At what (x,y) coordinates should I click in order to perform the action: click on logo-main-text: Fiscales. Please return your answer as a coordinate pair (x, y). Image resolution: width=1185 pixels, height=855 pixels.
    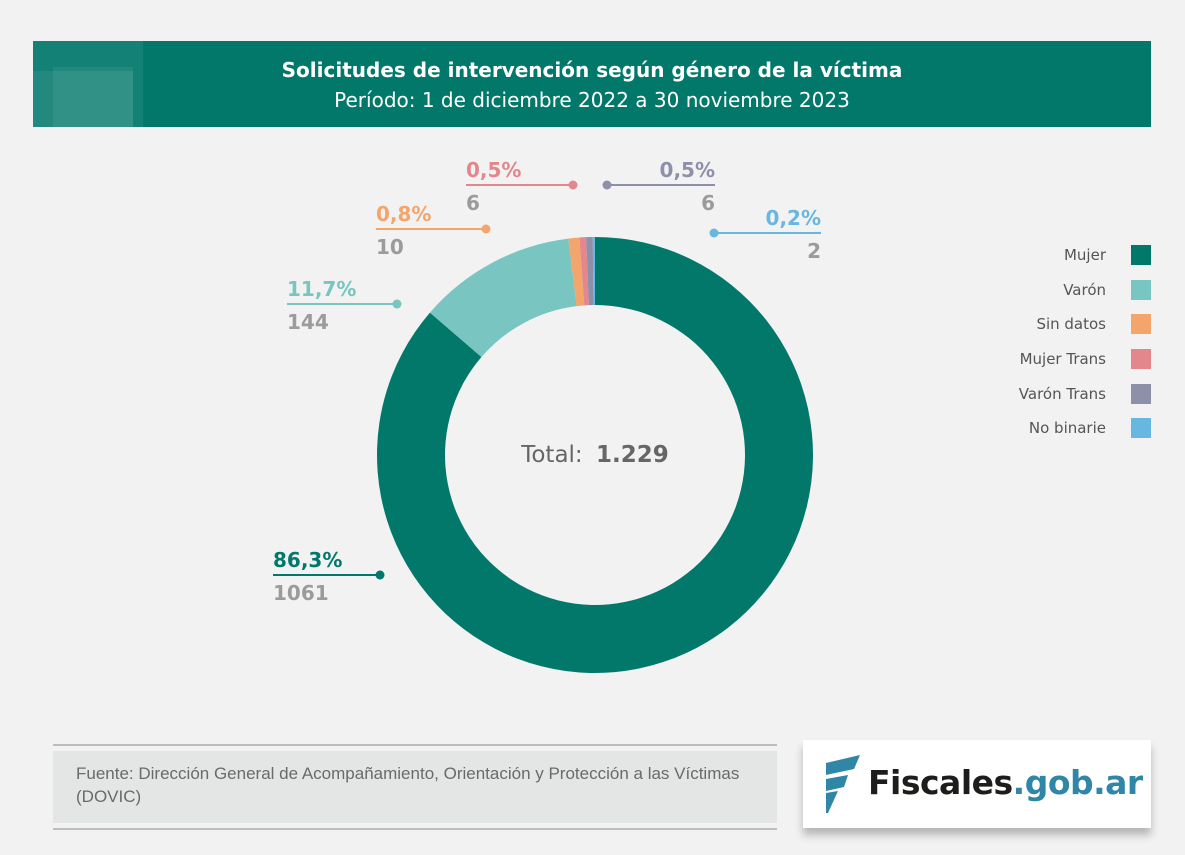
    Looking at the image, I should click on (940, 782).